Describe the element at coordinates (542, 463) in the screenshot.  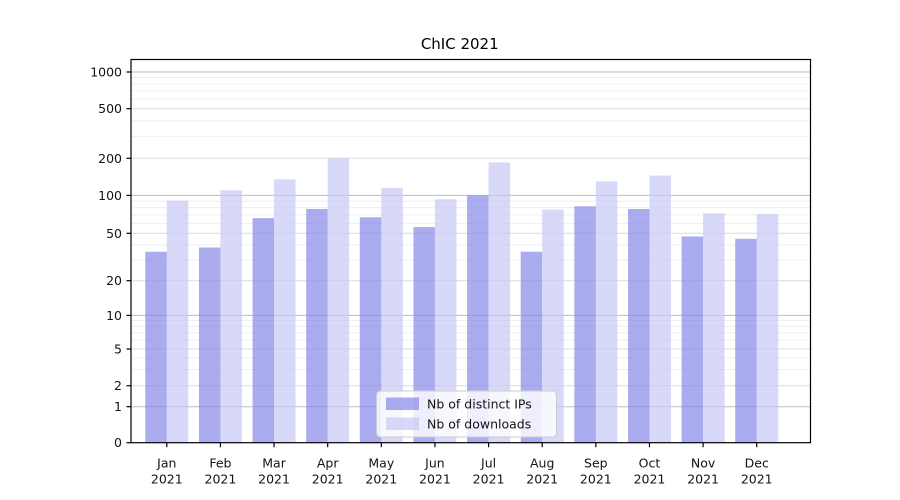
I see `x-tick-label-month: Aug` at that location.